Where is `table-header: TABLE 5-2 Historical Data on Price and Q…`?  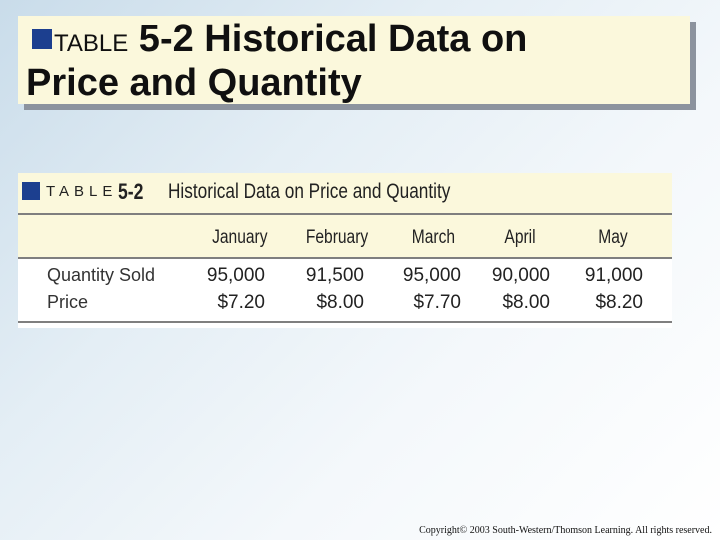 table-header: TABLE 5-2 Historical Data on Price and Q… is located at coordinates (345, 194).